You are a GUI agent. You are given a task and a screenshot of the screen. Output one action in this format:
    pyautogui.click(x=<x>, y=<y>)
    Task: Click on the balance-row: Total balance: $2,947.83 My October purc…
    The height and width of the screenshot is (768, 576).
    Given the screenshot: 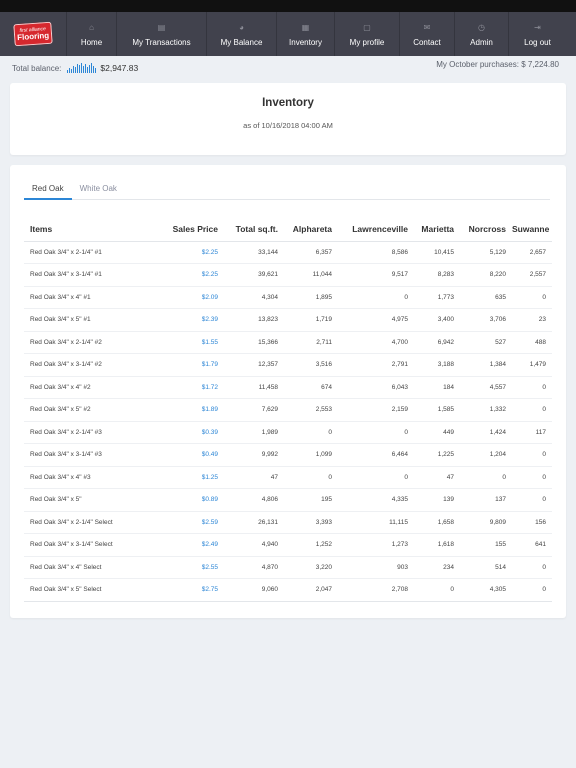 What is the action you would take?
    pyautogui.click(x=288, y=68)
    